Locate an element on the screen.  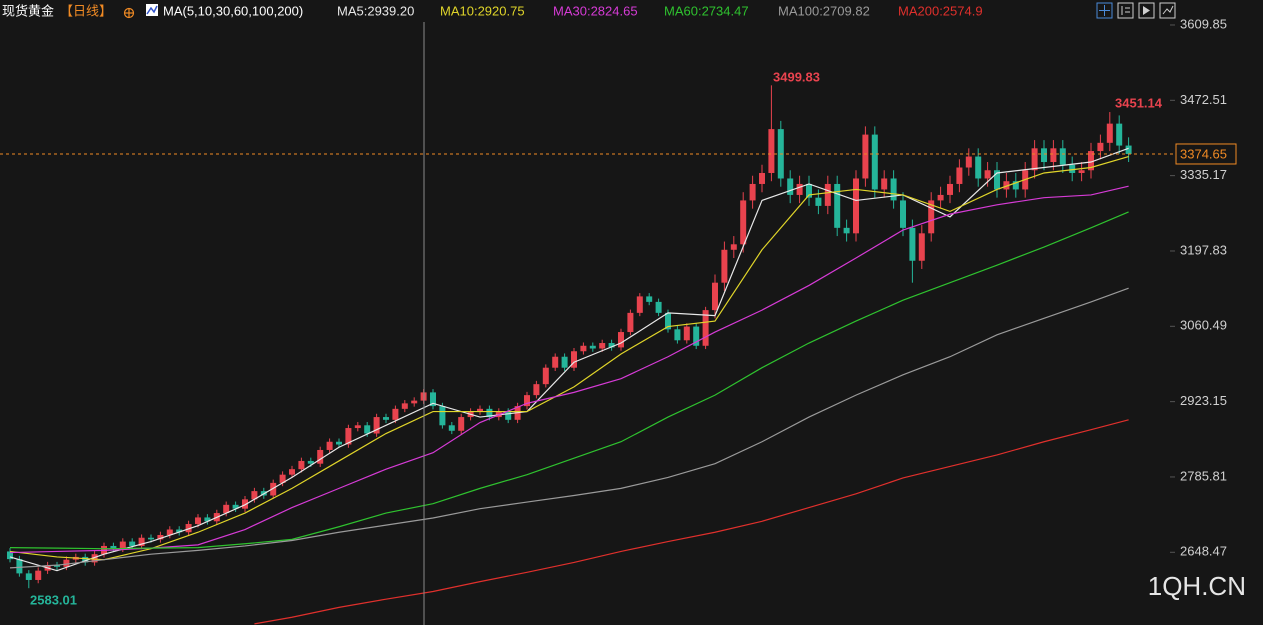
y-tick-label: 2785.81 is located at coordinates (1203, 475).